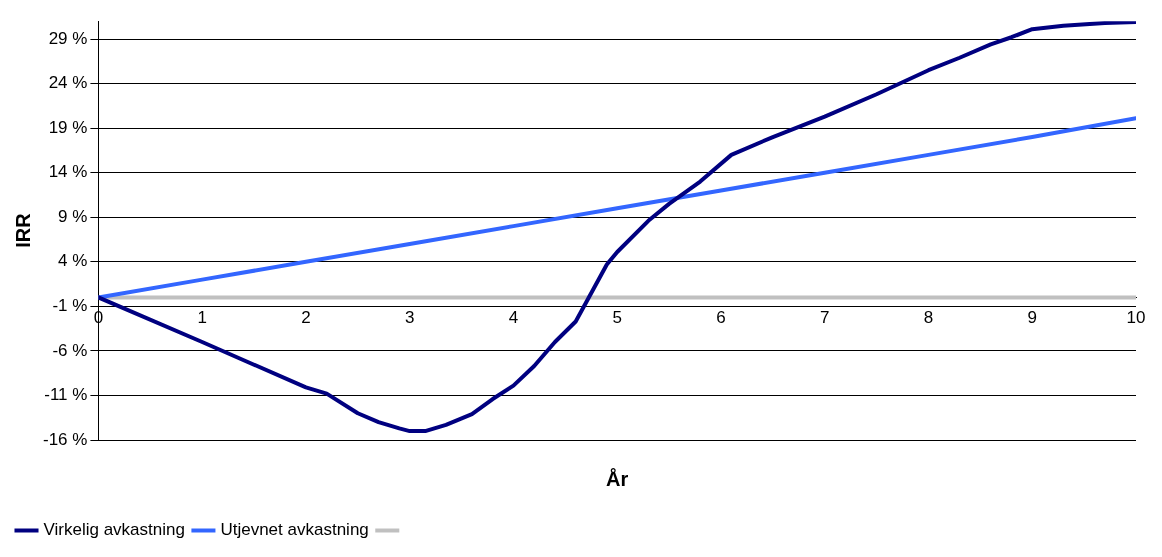  What do you see at coordinates (65, 439) in the screenshot?
I see `y-tick-label: -16 %` at bounding box center [65, 439].